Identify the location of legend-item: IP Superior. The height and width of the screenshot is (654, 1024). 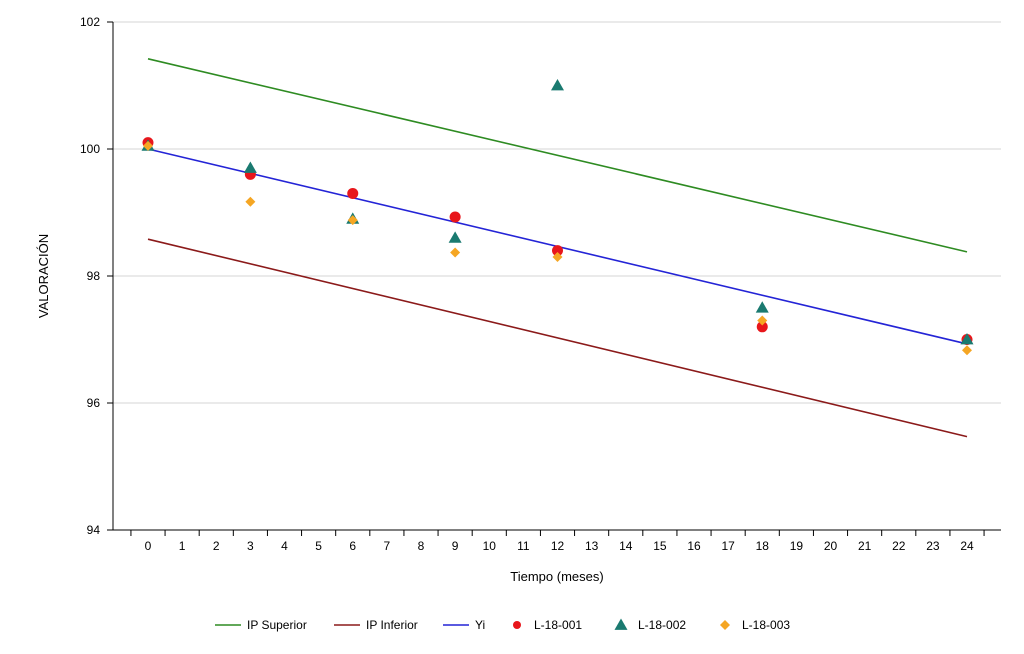
(261, 625).